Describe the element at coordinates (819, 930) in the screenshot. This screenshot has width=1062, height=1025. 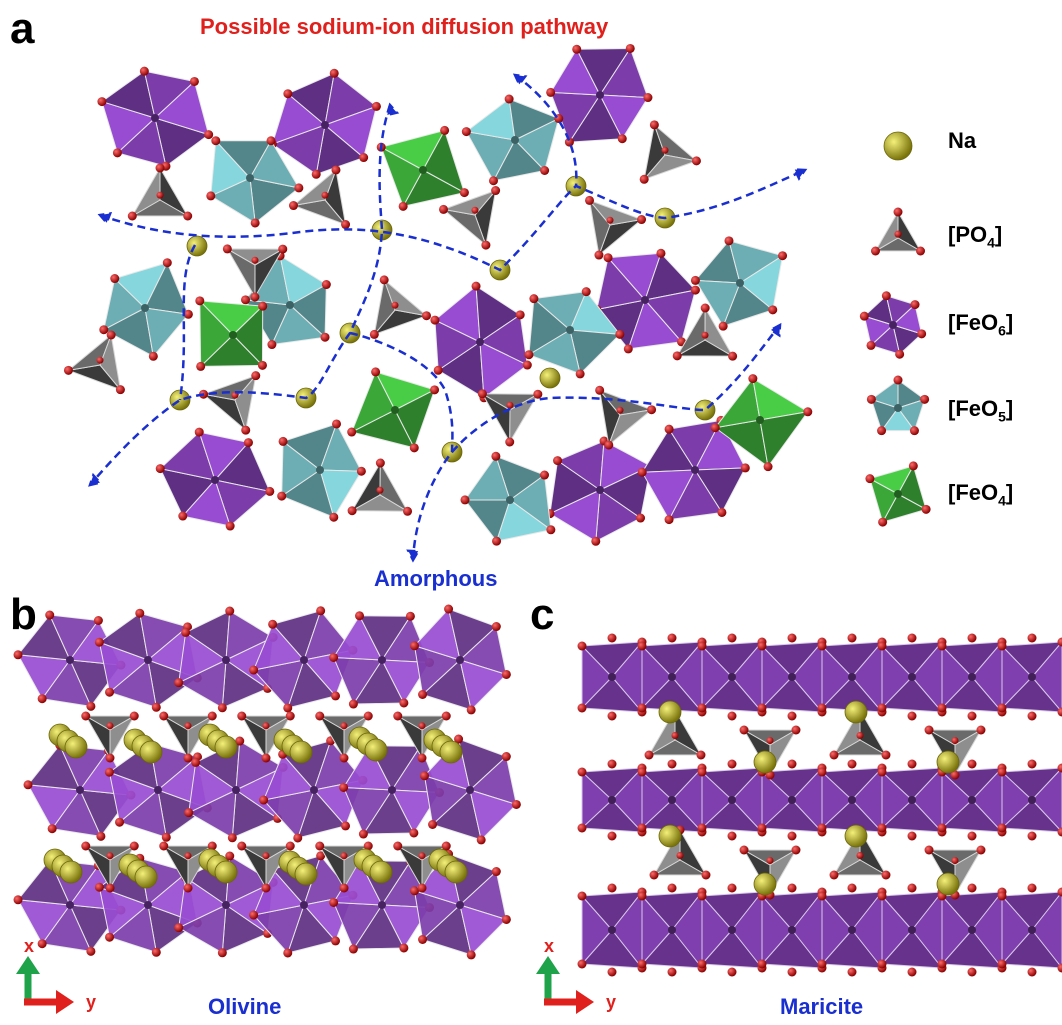
I see `feo6-chain-layer` at that location.